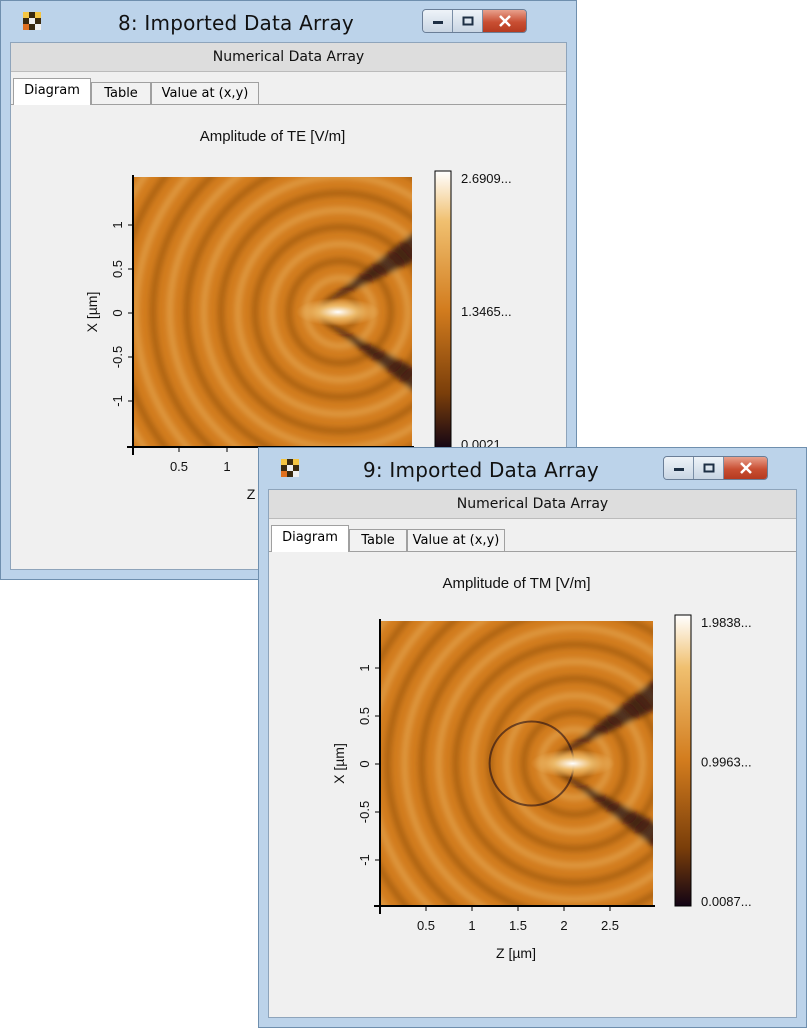 The image size is (807, 1028). Describe the element at coordinates (273, 136) in the screenshot. I see `chart-title: Amplitude of TE [V/m]` at that location.